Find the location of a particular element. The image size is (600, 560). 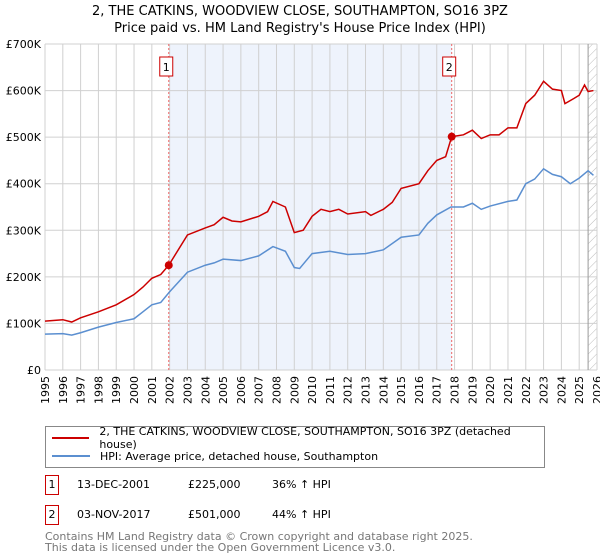

x-tick-label: 2010 is located at coordinates (312, 390).